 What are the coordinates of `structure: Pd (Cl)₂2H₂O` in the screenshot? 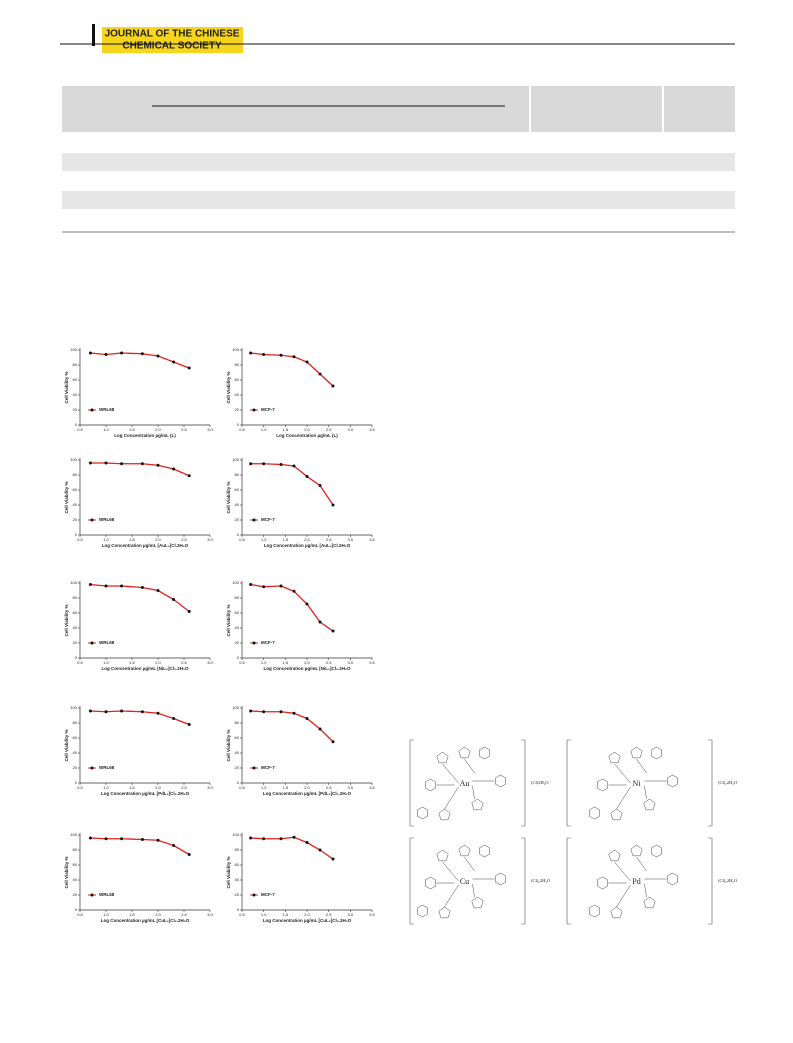 It's located at (652, 881).